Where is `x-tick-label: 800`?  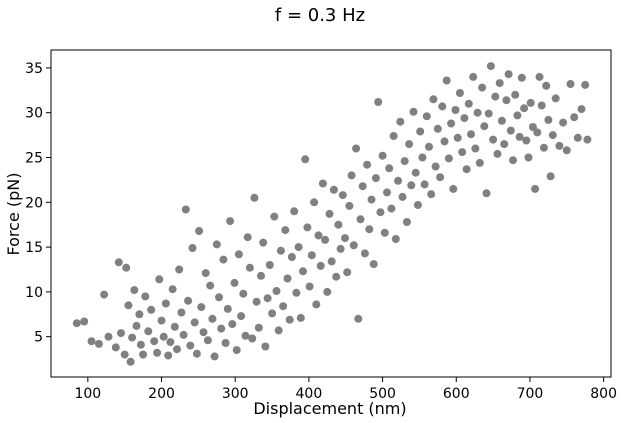 x-tick-label: 800 is located at coordinates (603, 394).